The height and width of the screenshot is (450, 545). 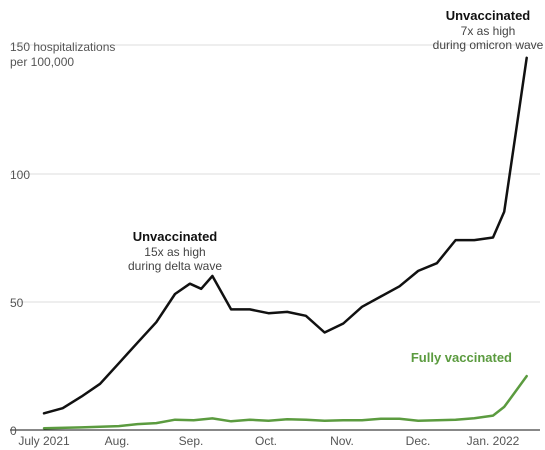 I want to click on y-axis-title: 150 hospitalizations per 100,000, so click(x=62, y=54).